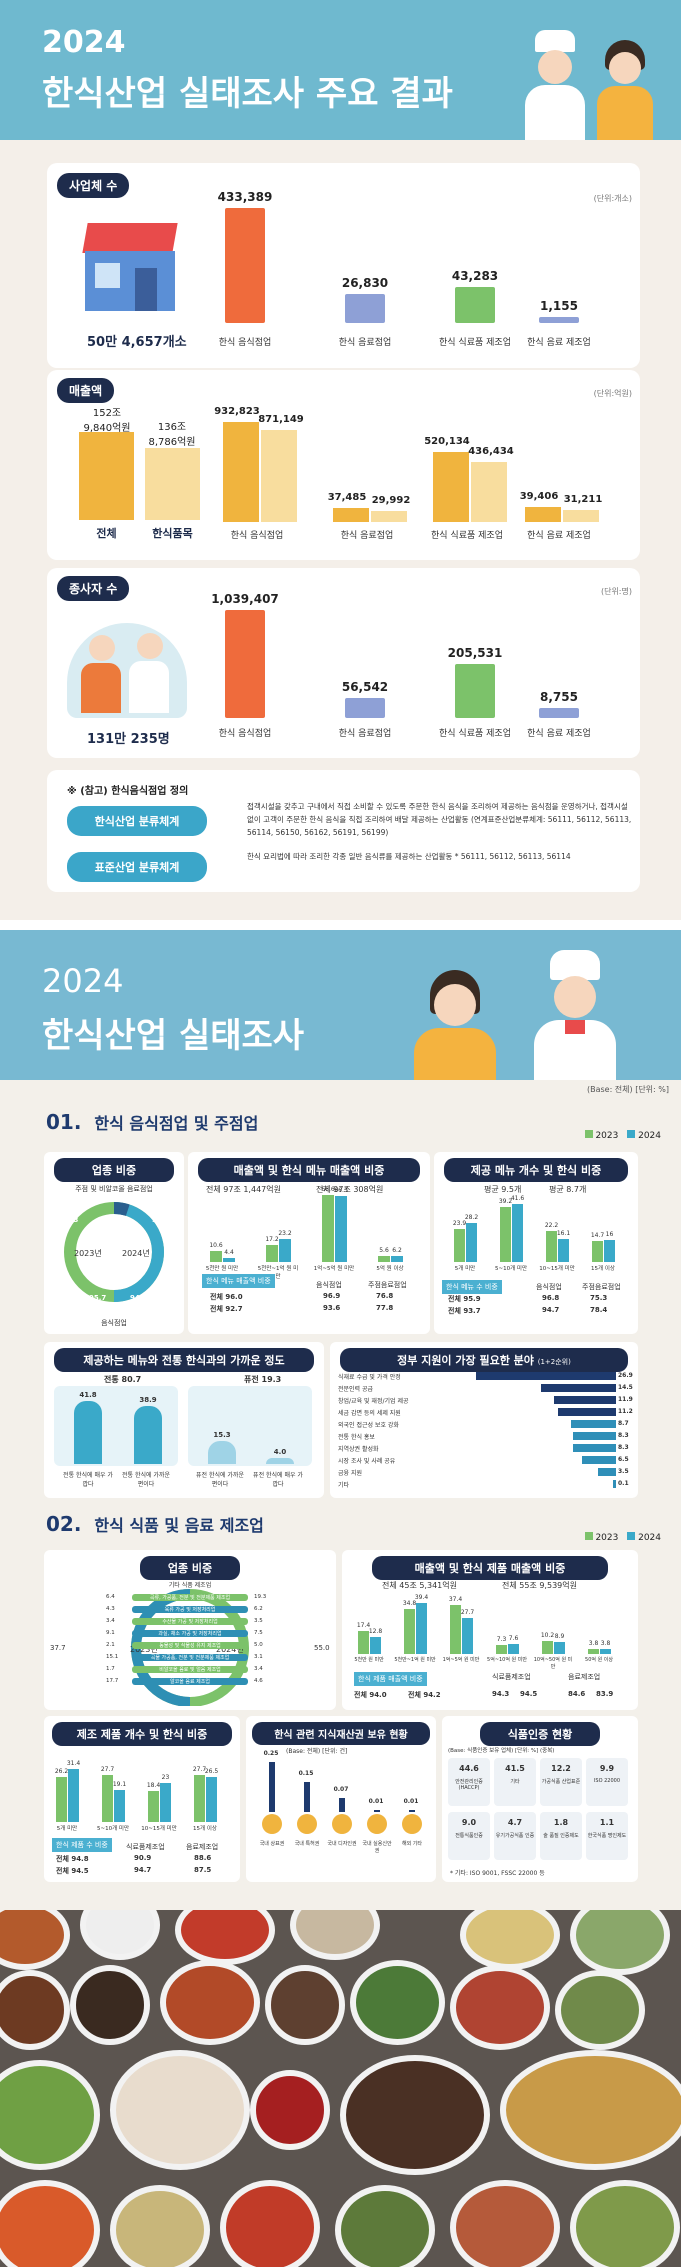 Image resolution: width=681 pixels, height=2267 pixels. Describe the element at coordinates (226, 1309) in the screenshot. I see `p1-menu-2024: 전체 92.7` at that location.